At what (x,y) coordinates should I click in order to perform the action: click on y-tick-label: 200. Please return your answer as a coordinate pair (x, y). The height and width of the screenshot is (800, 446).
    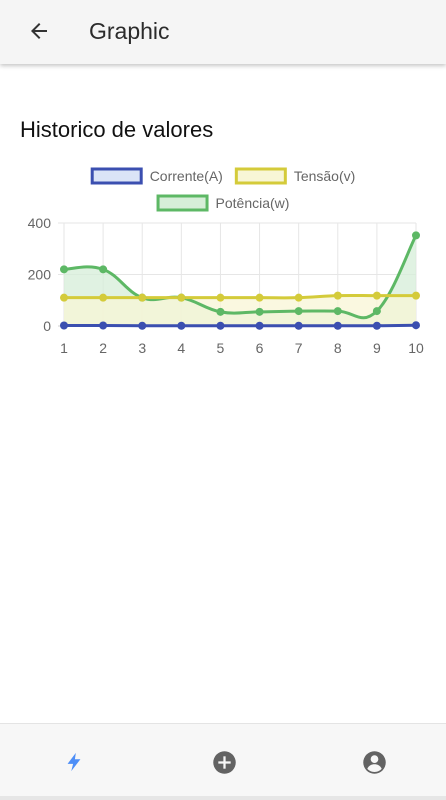
    Looking at the image, I should click on (40, 275).